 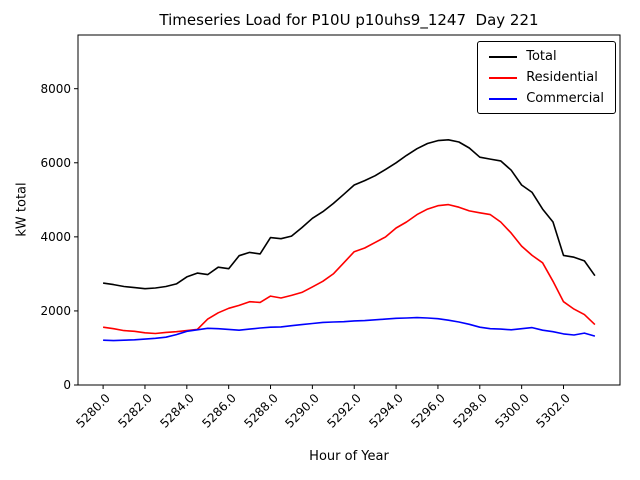 What do you see at coordinates (349, 456) in the screenshot?
I see `x-axis-label: Hour of Year` at bounding box center [349, 456].